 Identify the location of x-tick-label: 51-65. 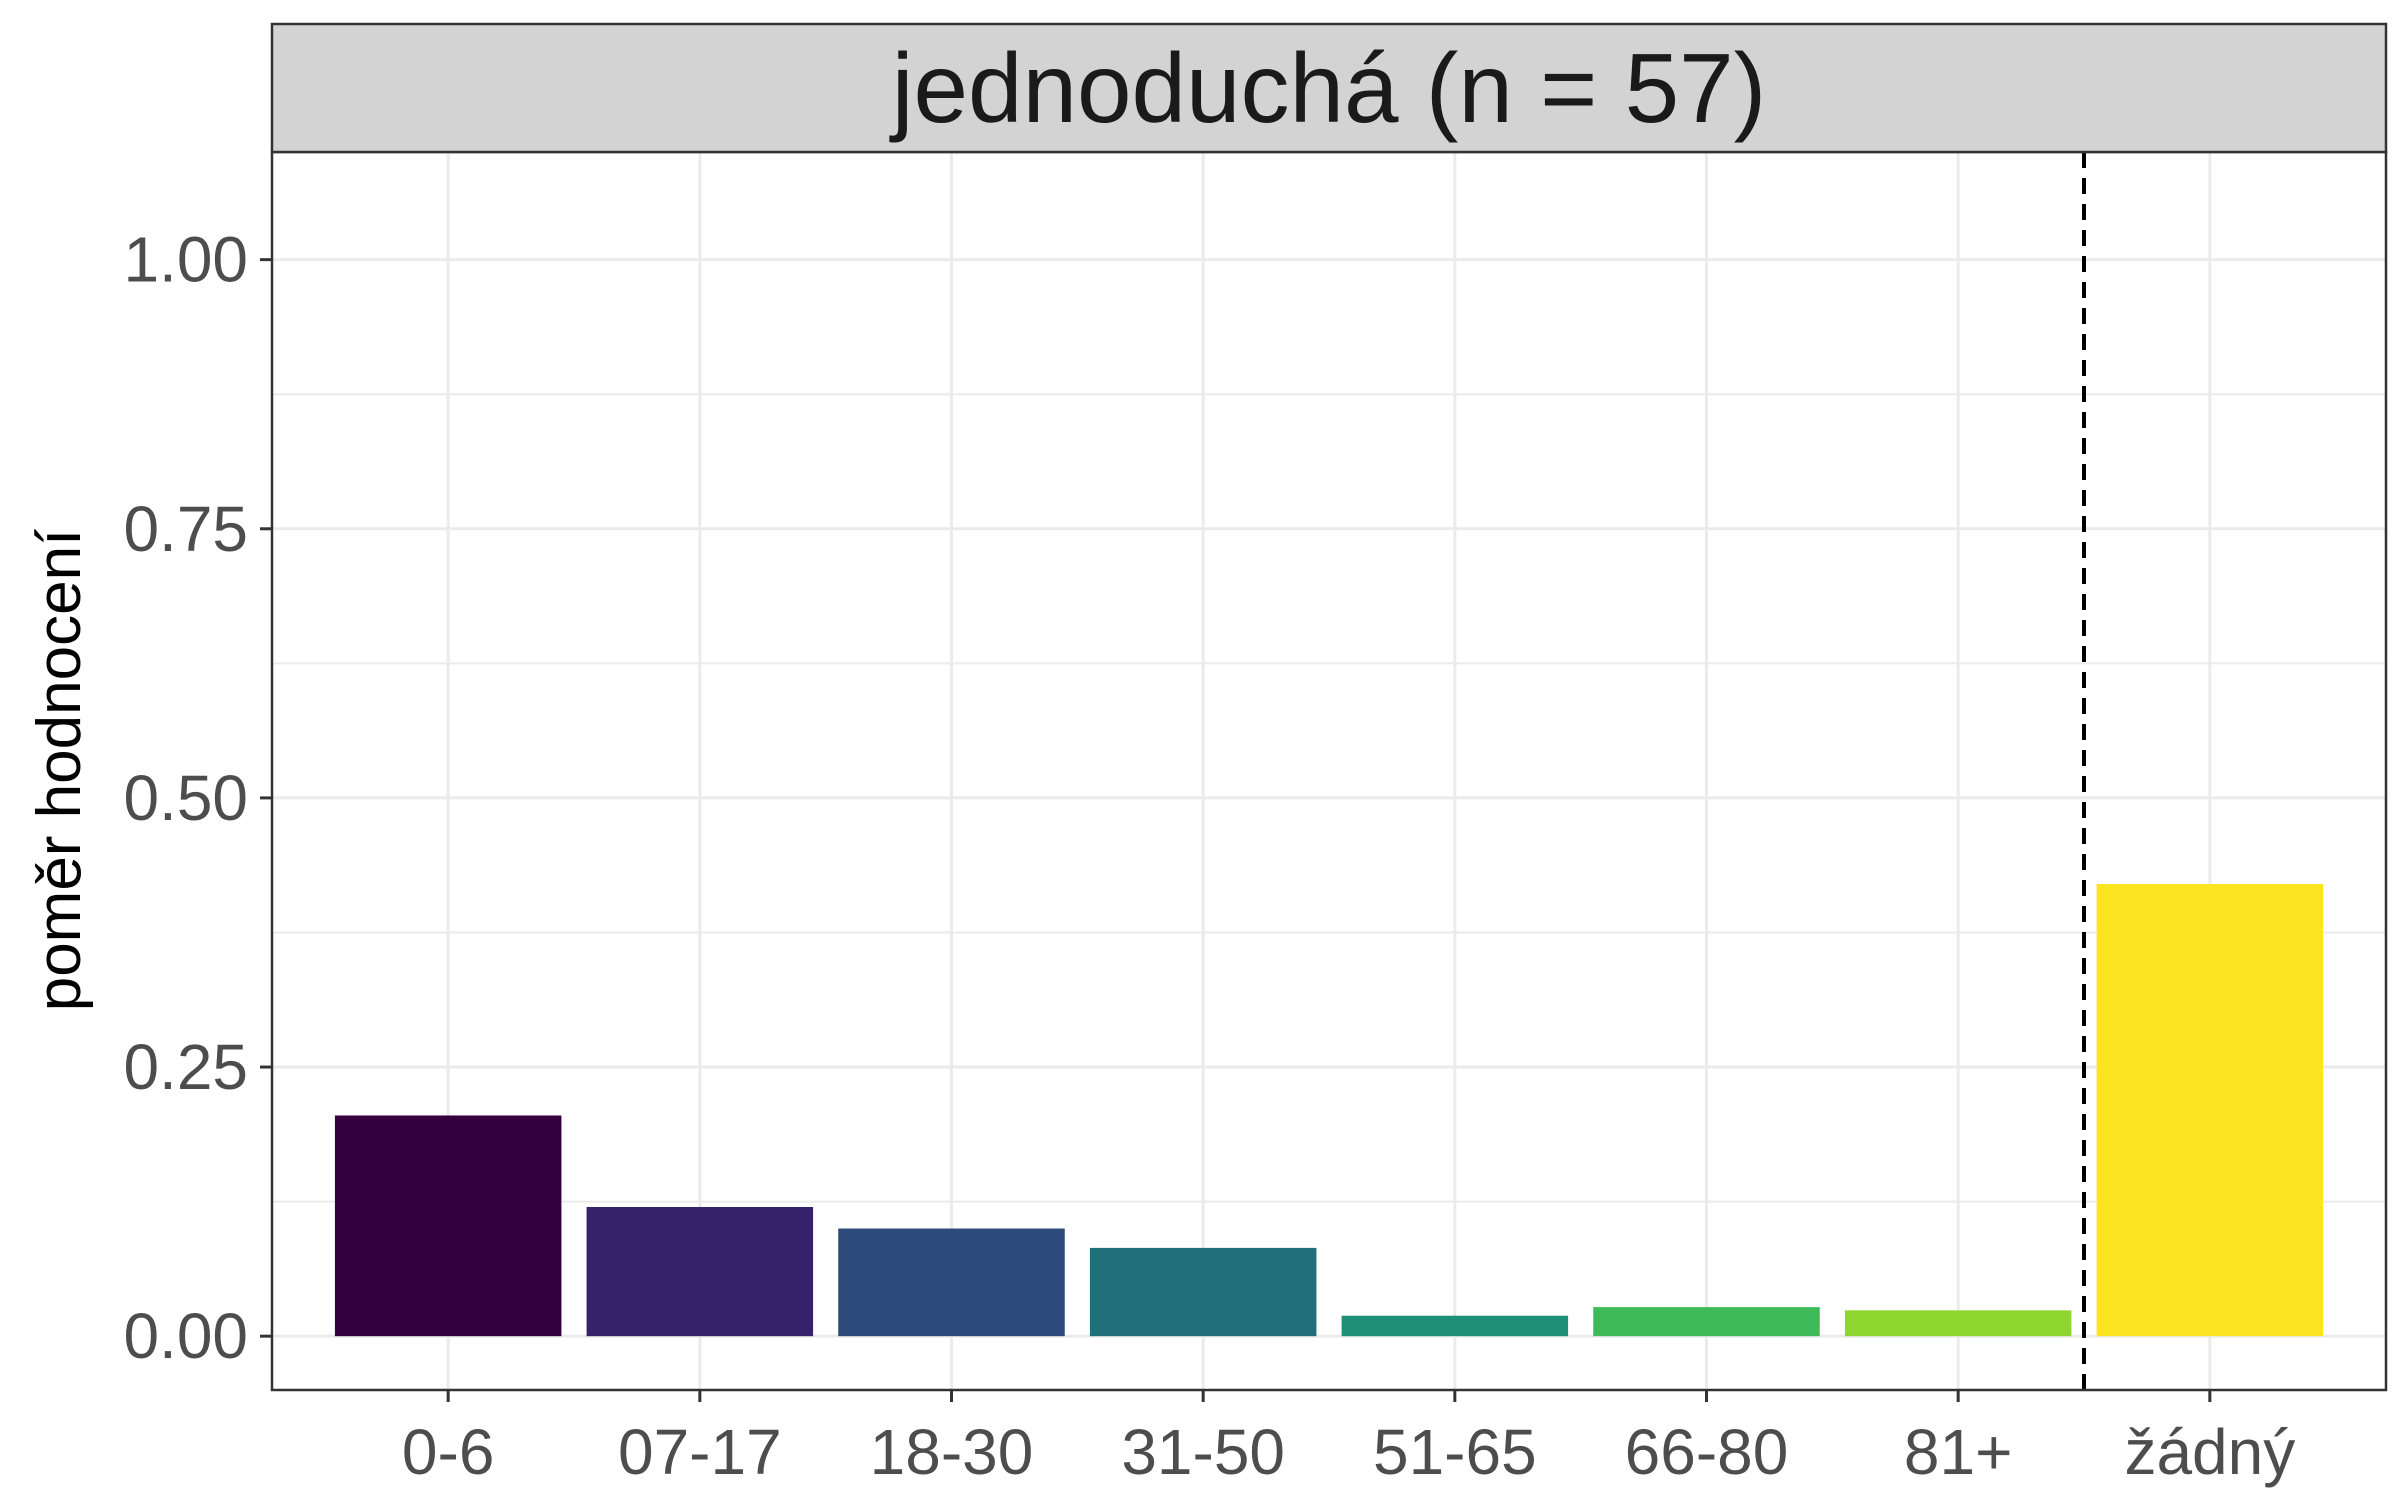
(1455, 1452).